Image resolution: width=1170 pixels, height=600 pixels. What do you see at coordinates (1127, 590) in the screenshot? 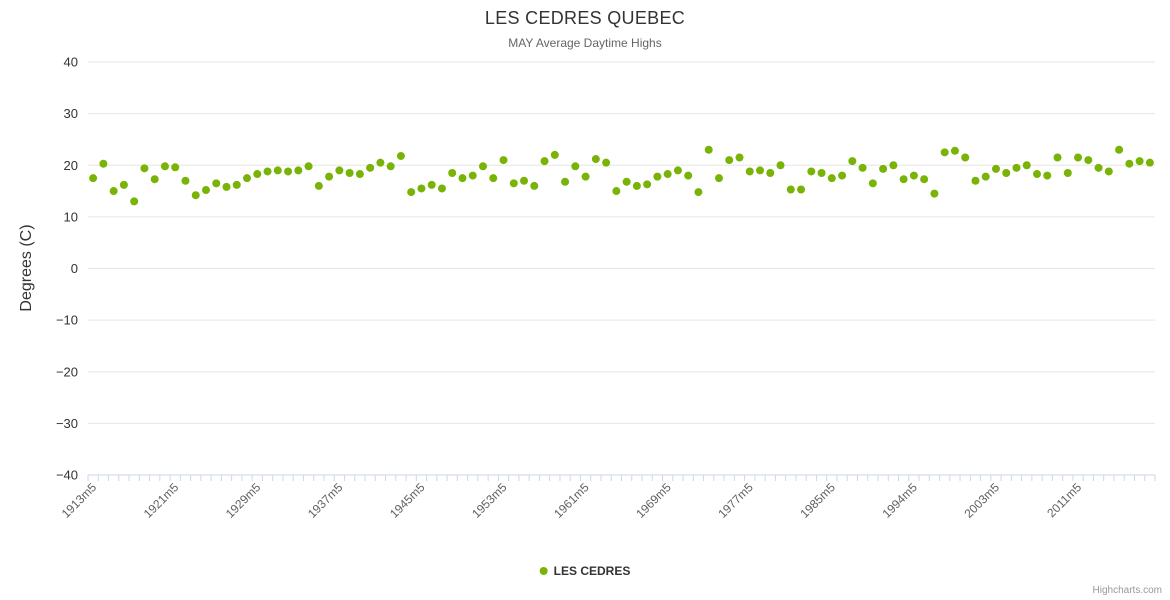
I see `credits-link: Highcharts.com` at bounding box center [1127, 590].